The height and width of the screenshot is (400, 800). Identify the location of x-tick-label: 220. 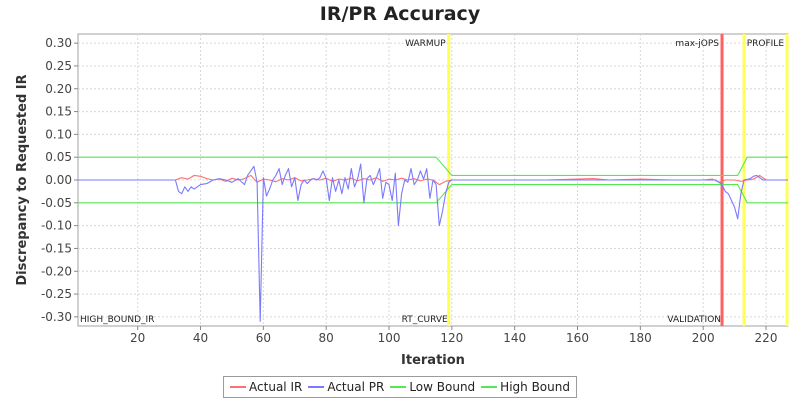
(766, 338).